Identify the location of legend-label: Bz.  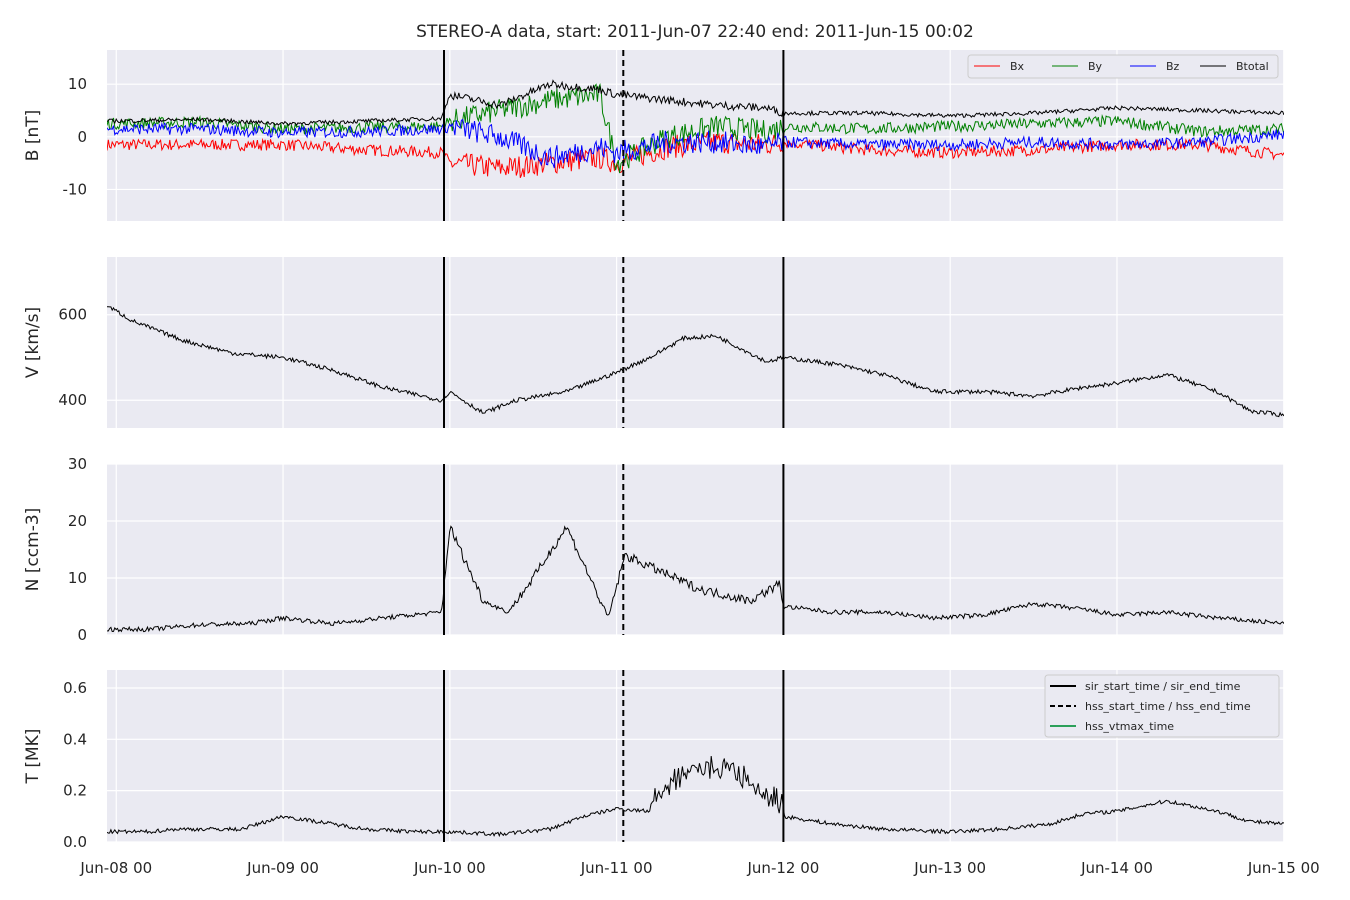
(1173, 66).